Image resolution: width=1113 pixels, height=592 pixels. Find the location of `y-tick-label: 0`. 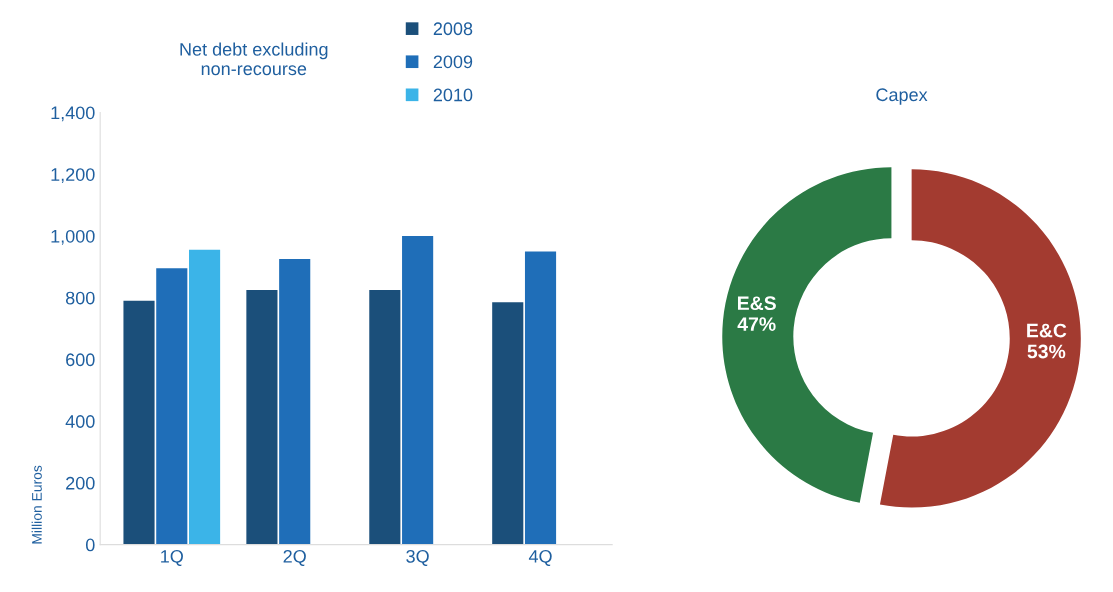

y-tick-label: 0 is located at coordinates (90, 545).